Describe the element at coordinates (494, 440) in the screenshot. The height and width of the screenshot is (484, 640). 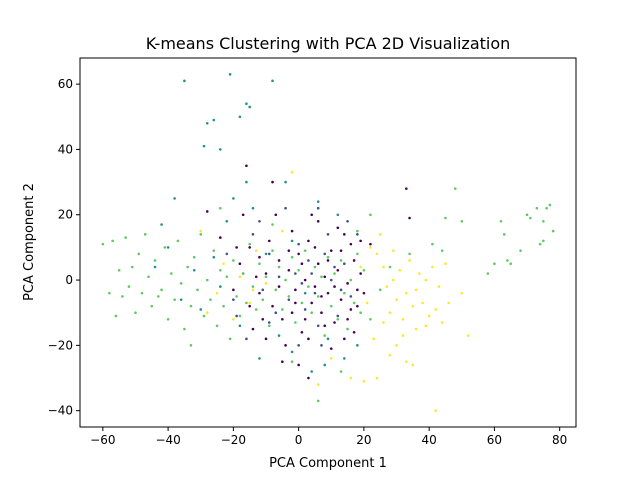
I see `x-tick-label: 60` at that location.